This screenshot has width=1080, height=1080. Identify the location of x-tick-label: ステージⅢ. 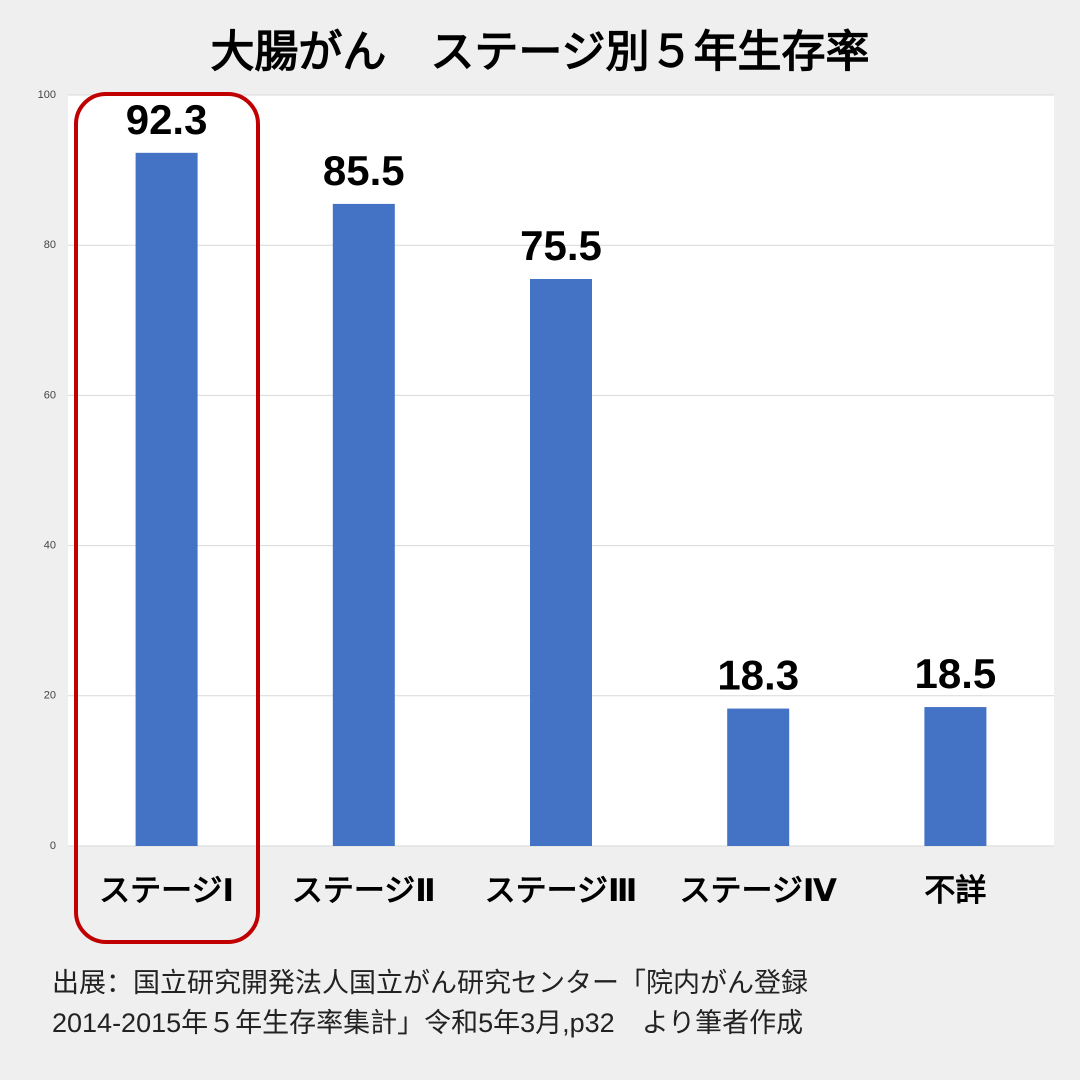
(561, 890).